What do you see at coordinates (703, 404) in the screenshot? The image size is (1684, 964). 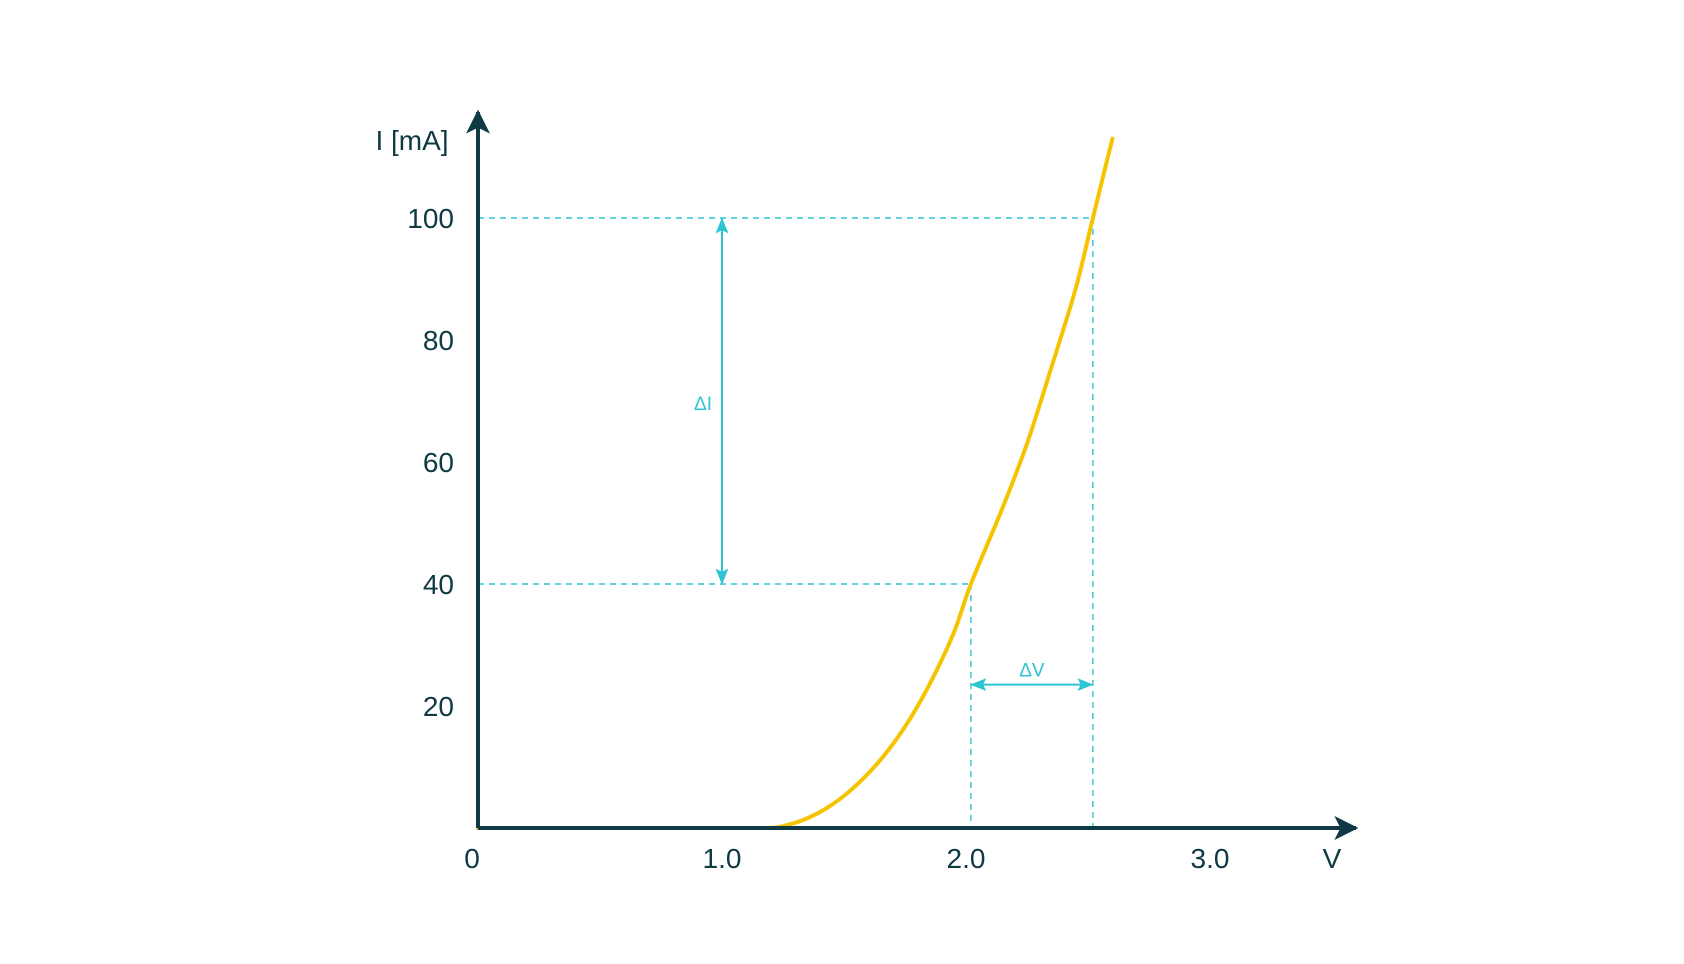 I see `delta-i-label: ΔI` at bounding box center [703, 404].